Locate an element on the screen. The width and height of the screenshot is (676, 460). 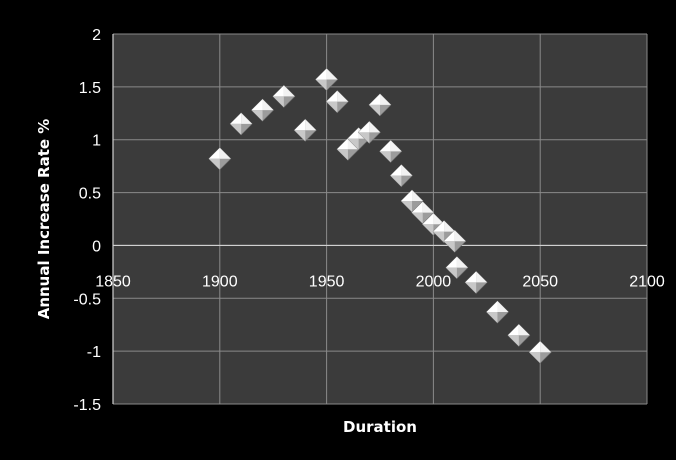
x-tick-label: 1950 is located at coordinates (327, 281).